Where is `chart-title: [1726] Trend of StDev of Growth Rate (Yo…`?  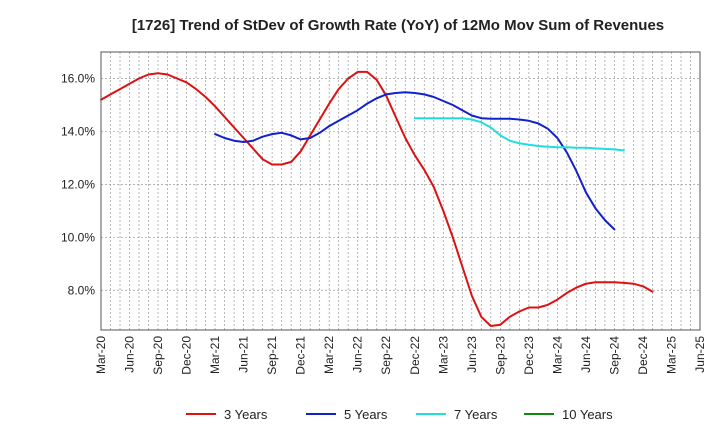
chart-title: [1726] Trend of StDev of Growth Rate (Yo… is located at coordinates (398, 25).